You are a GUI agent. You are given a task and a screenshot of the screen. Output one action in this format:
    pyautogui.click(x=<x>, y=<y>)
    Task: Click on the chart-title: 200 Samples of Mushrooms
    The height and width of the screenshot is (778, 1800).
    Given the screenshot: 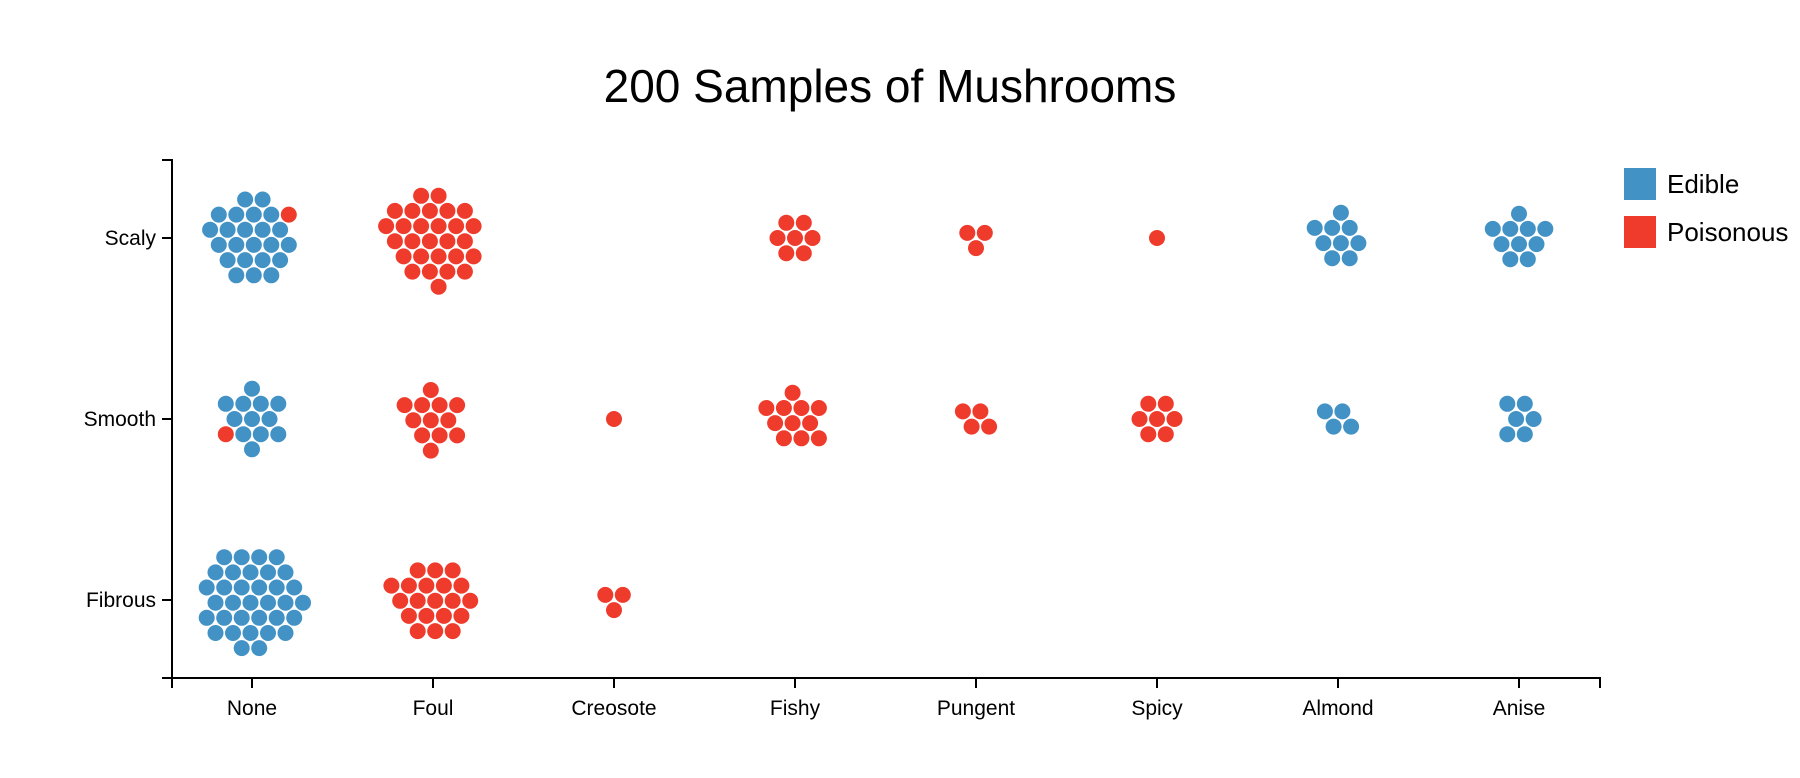 What is the action you would take?
    pyautogui.click(x=890, y=86)
    